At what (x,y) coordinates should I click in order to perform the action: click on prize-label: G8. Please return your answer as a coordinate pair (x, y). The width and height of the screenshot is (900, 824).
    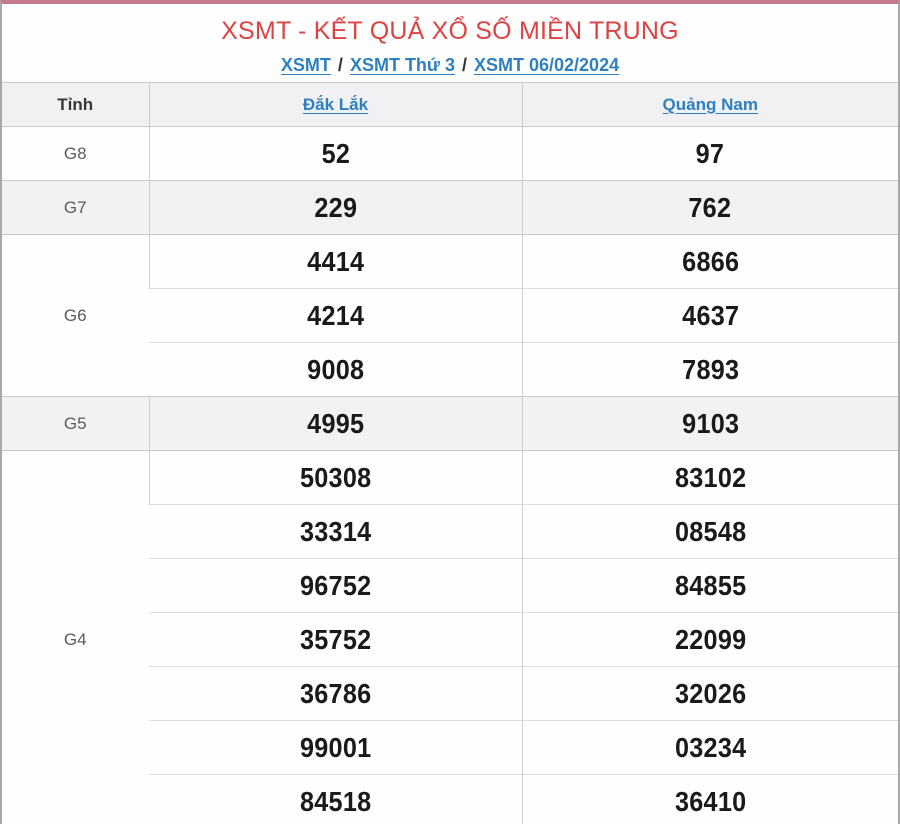
    Looking at the image, I should click on (75, 153).